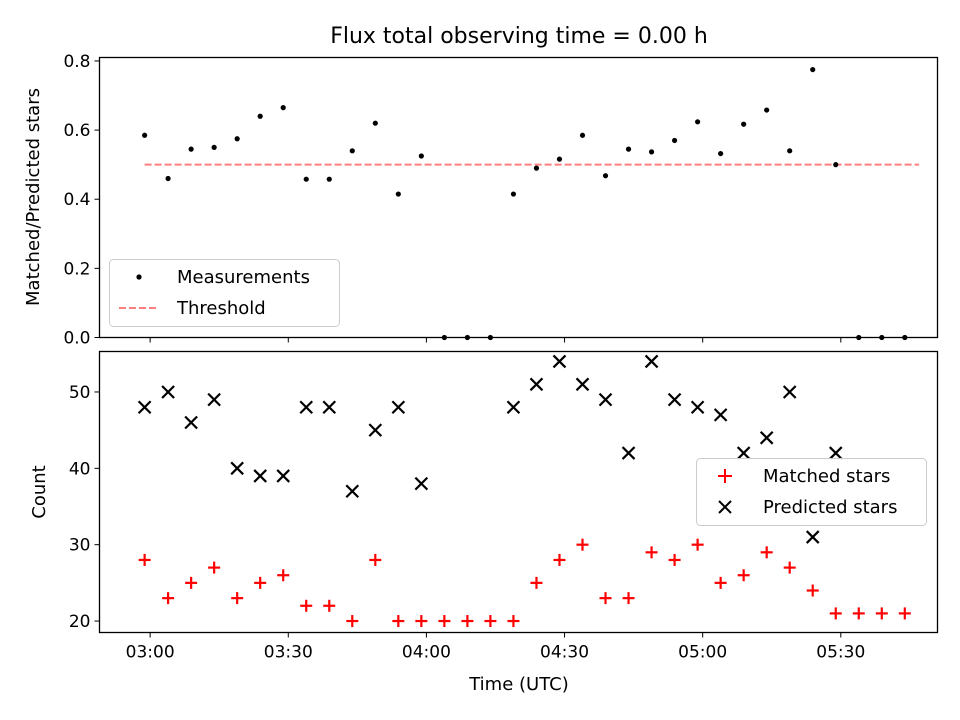  I want to click on top-y-tick-label: 0.6, so click(76, 131).